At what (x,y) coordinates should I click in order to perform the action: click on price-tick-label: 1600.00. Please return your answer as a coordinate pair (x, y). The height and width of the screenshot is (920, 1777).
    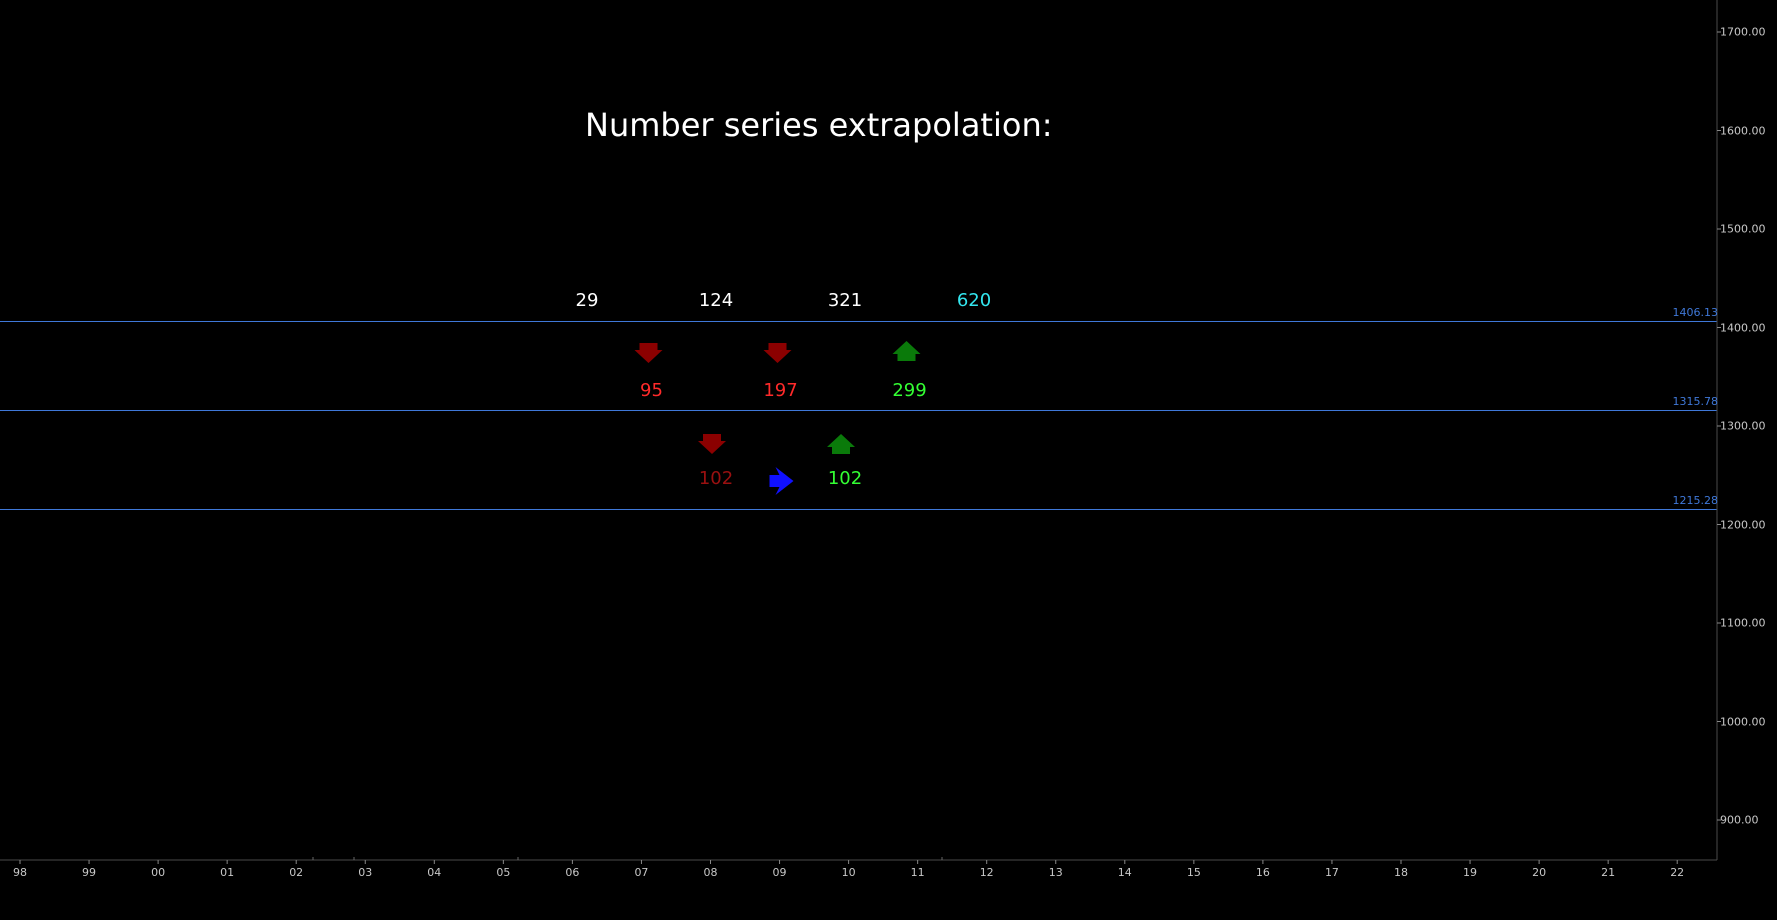
    Looking at the image, I should click on (1743, 130).